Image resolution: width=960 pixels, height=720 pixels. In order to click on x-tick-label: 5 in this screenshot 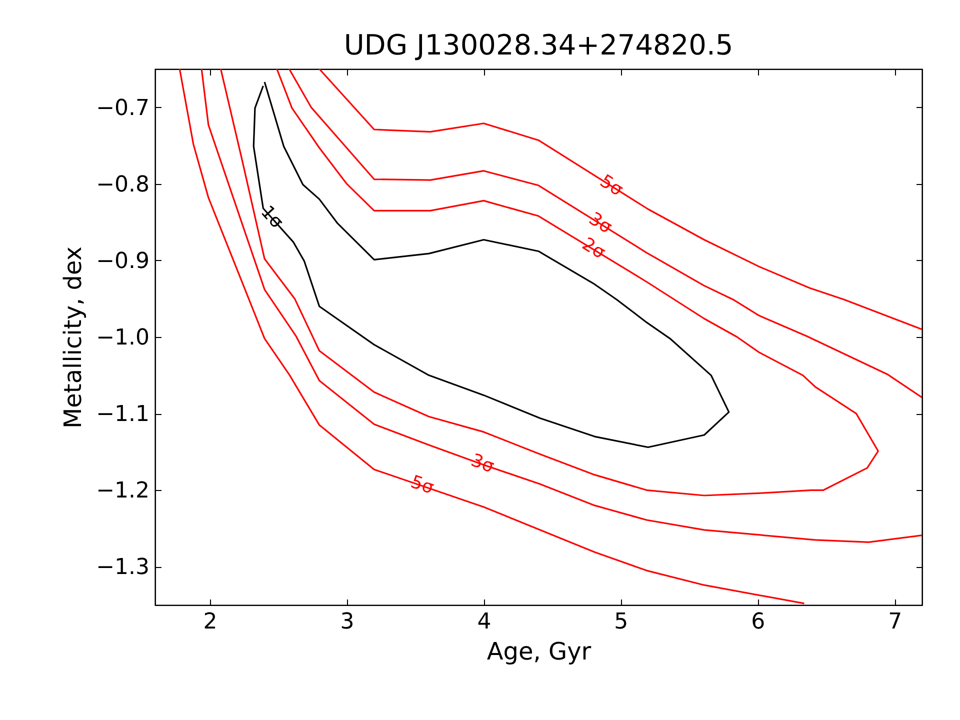, I will do `click(621, 622)`.